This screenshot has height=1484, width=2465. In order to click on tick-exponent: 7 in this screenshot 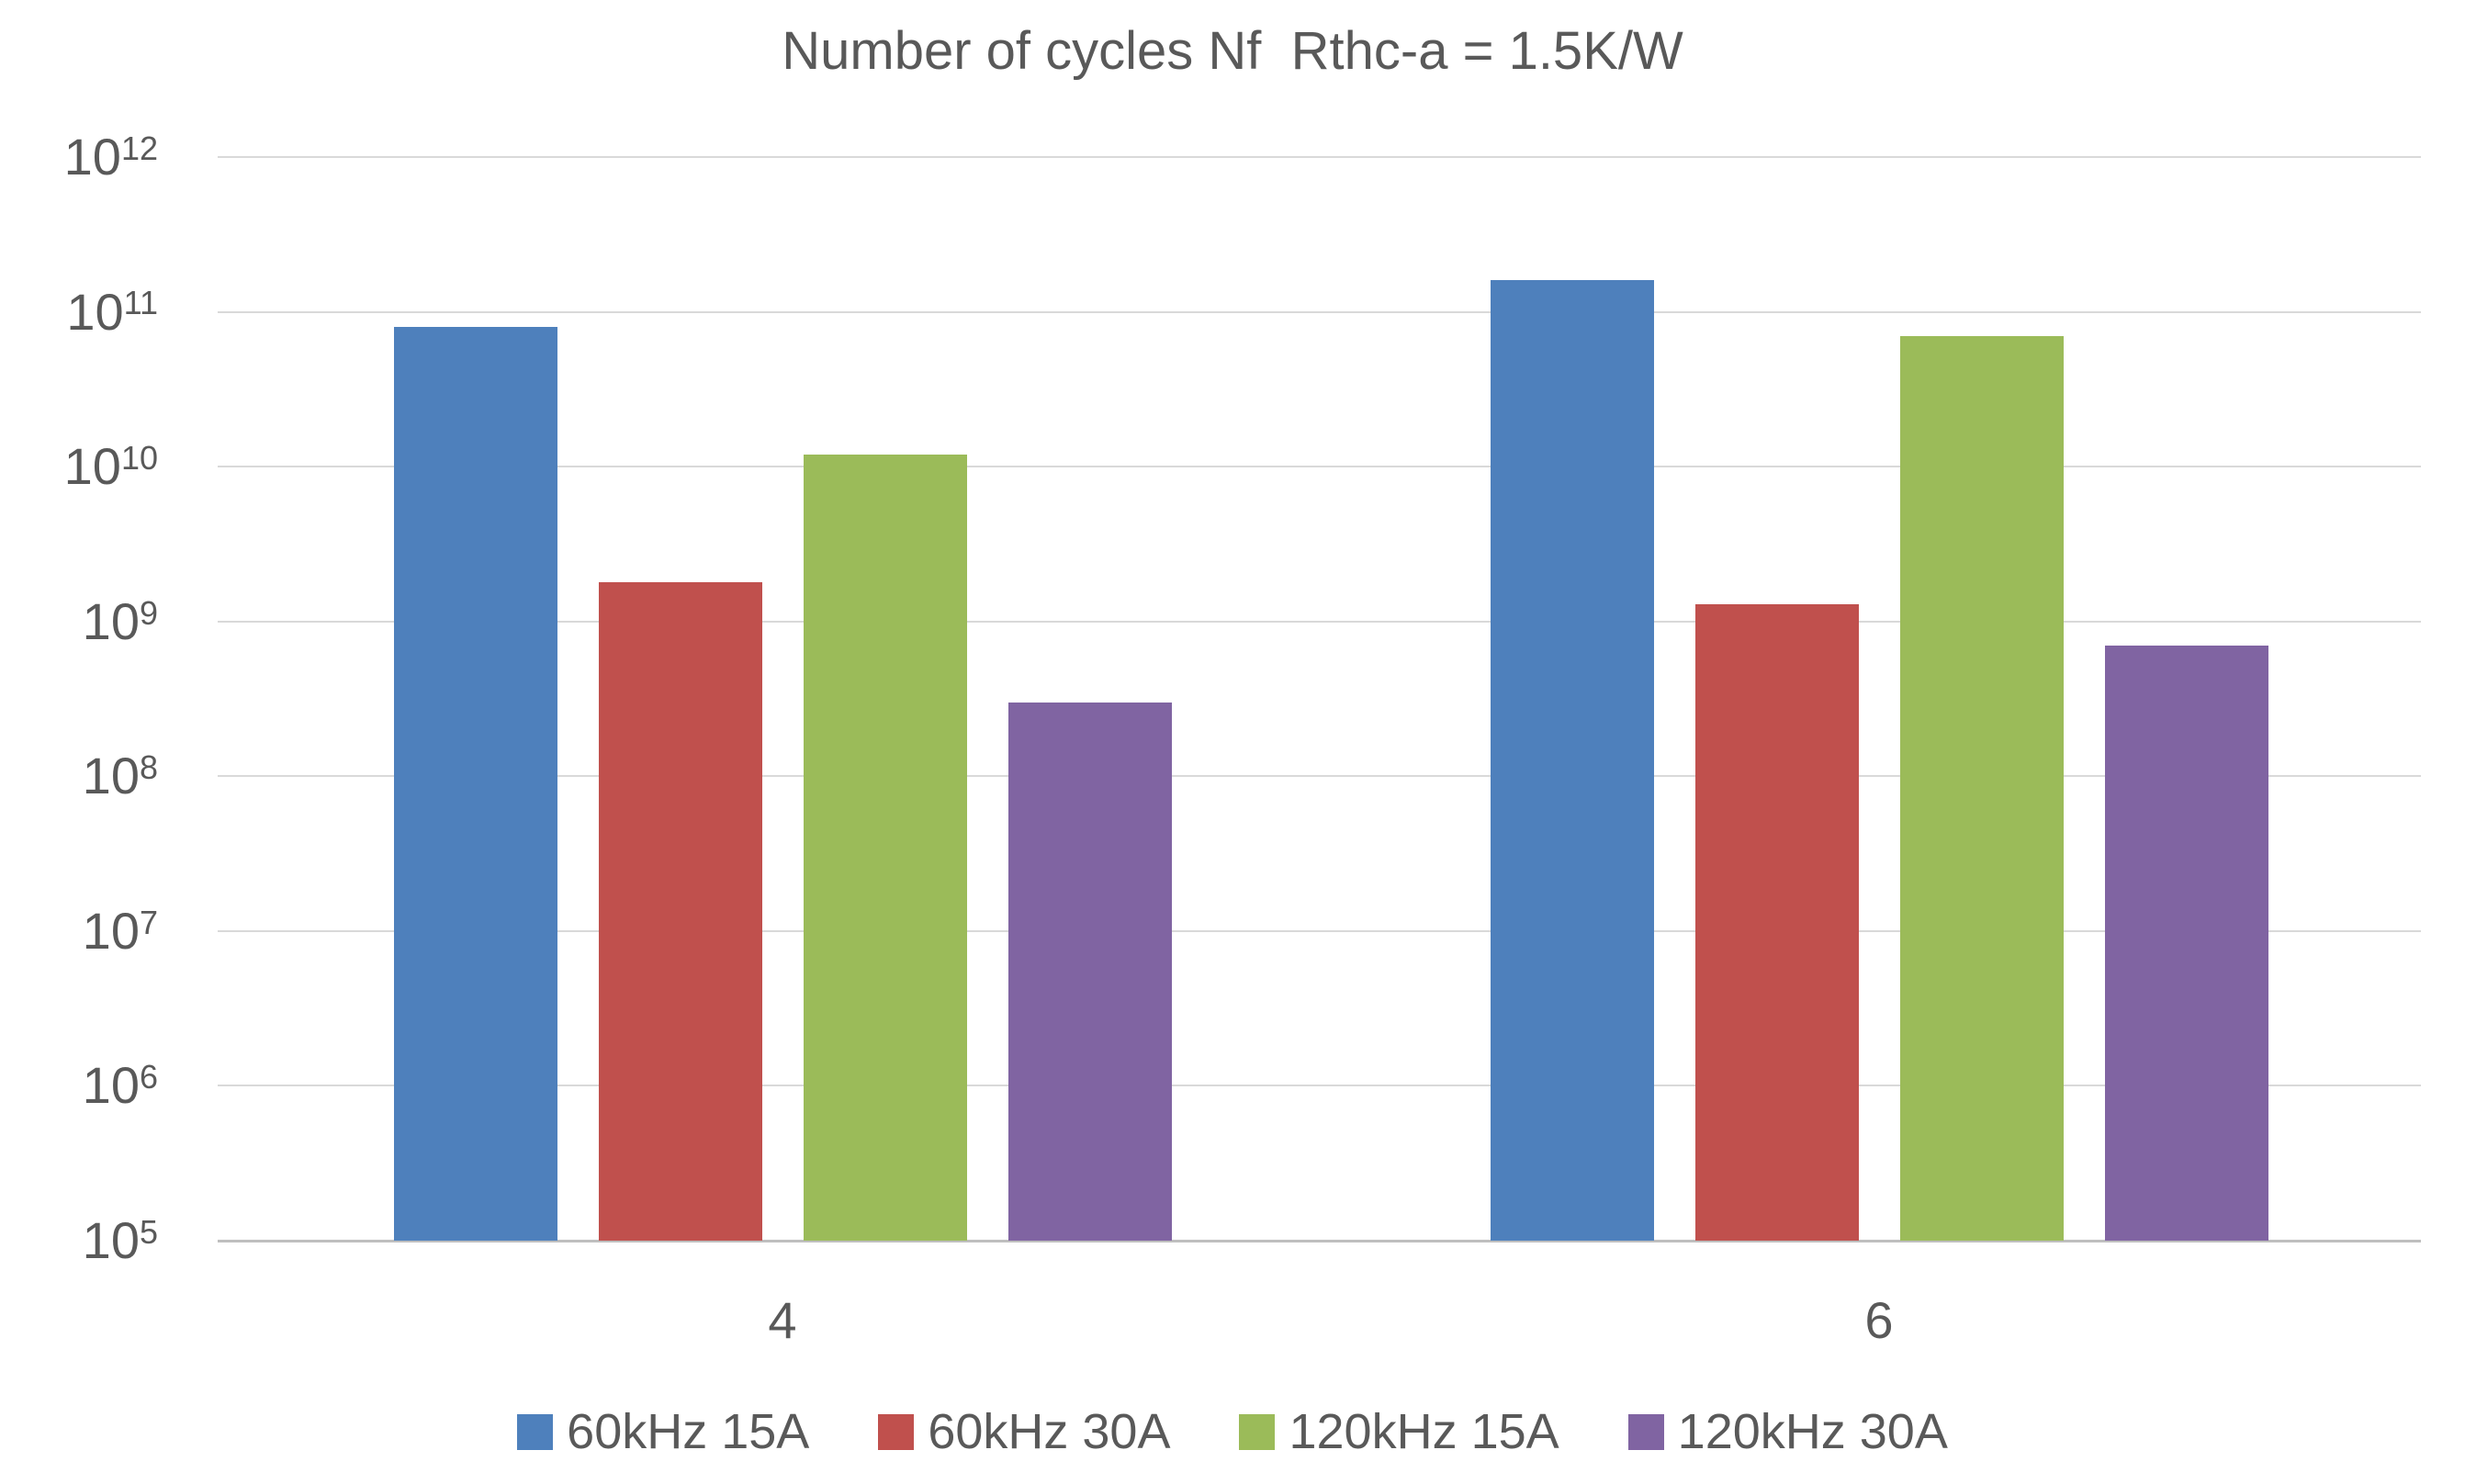, I will do `click(148, 922)`.